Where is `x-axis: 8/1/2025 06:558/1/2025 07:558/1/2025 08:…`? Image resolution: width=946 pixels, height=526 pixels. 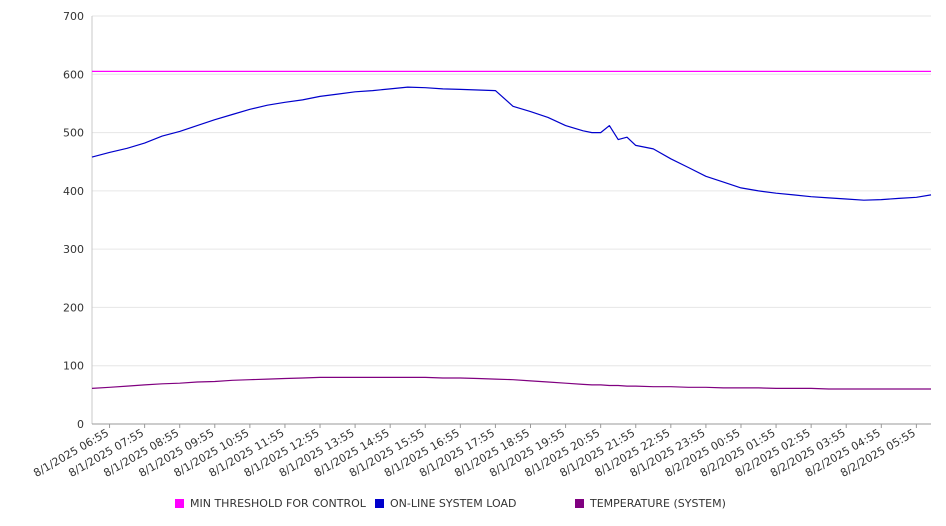
x-axis: 8/1/2025 06:558/1/2025 07:558/1/2025 08:… is located at coordinates (481, 451).